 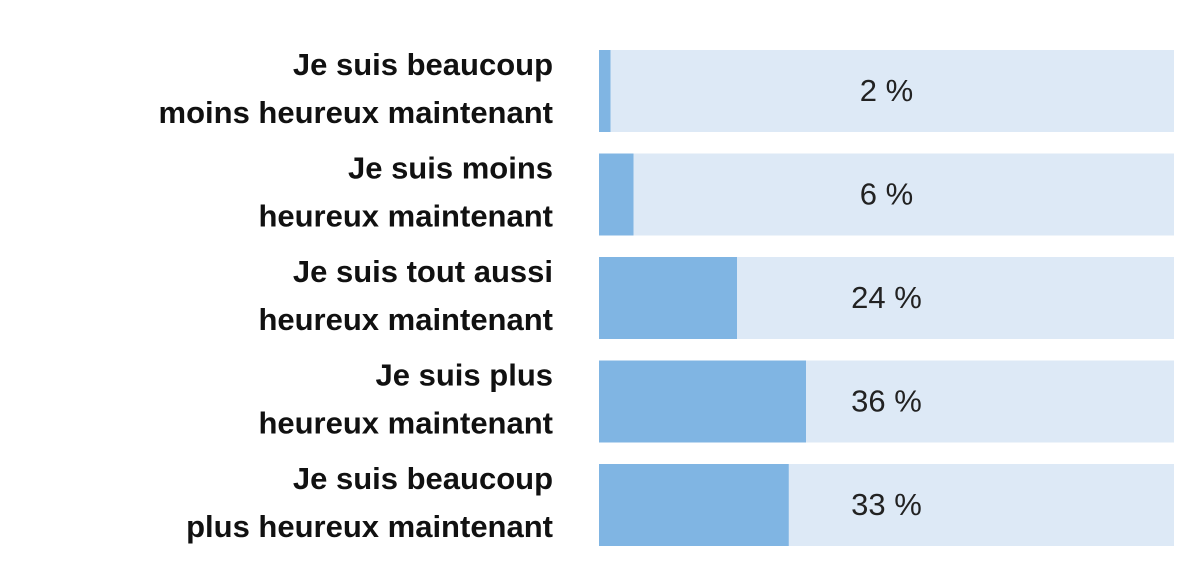 I want to click on category-label: Je suis plus, so click(x=464, y=375).